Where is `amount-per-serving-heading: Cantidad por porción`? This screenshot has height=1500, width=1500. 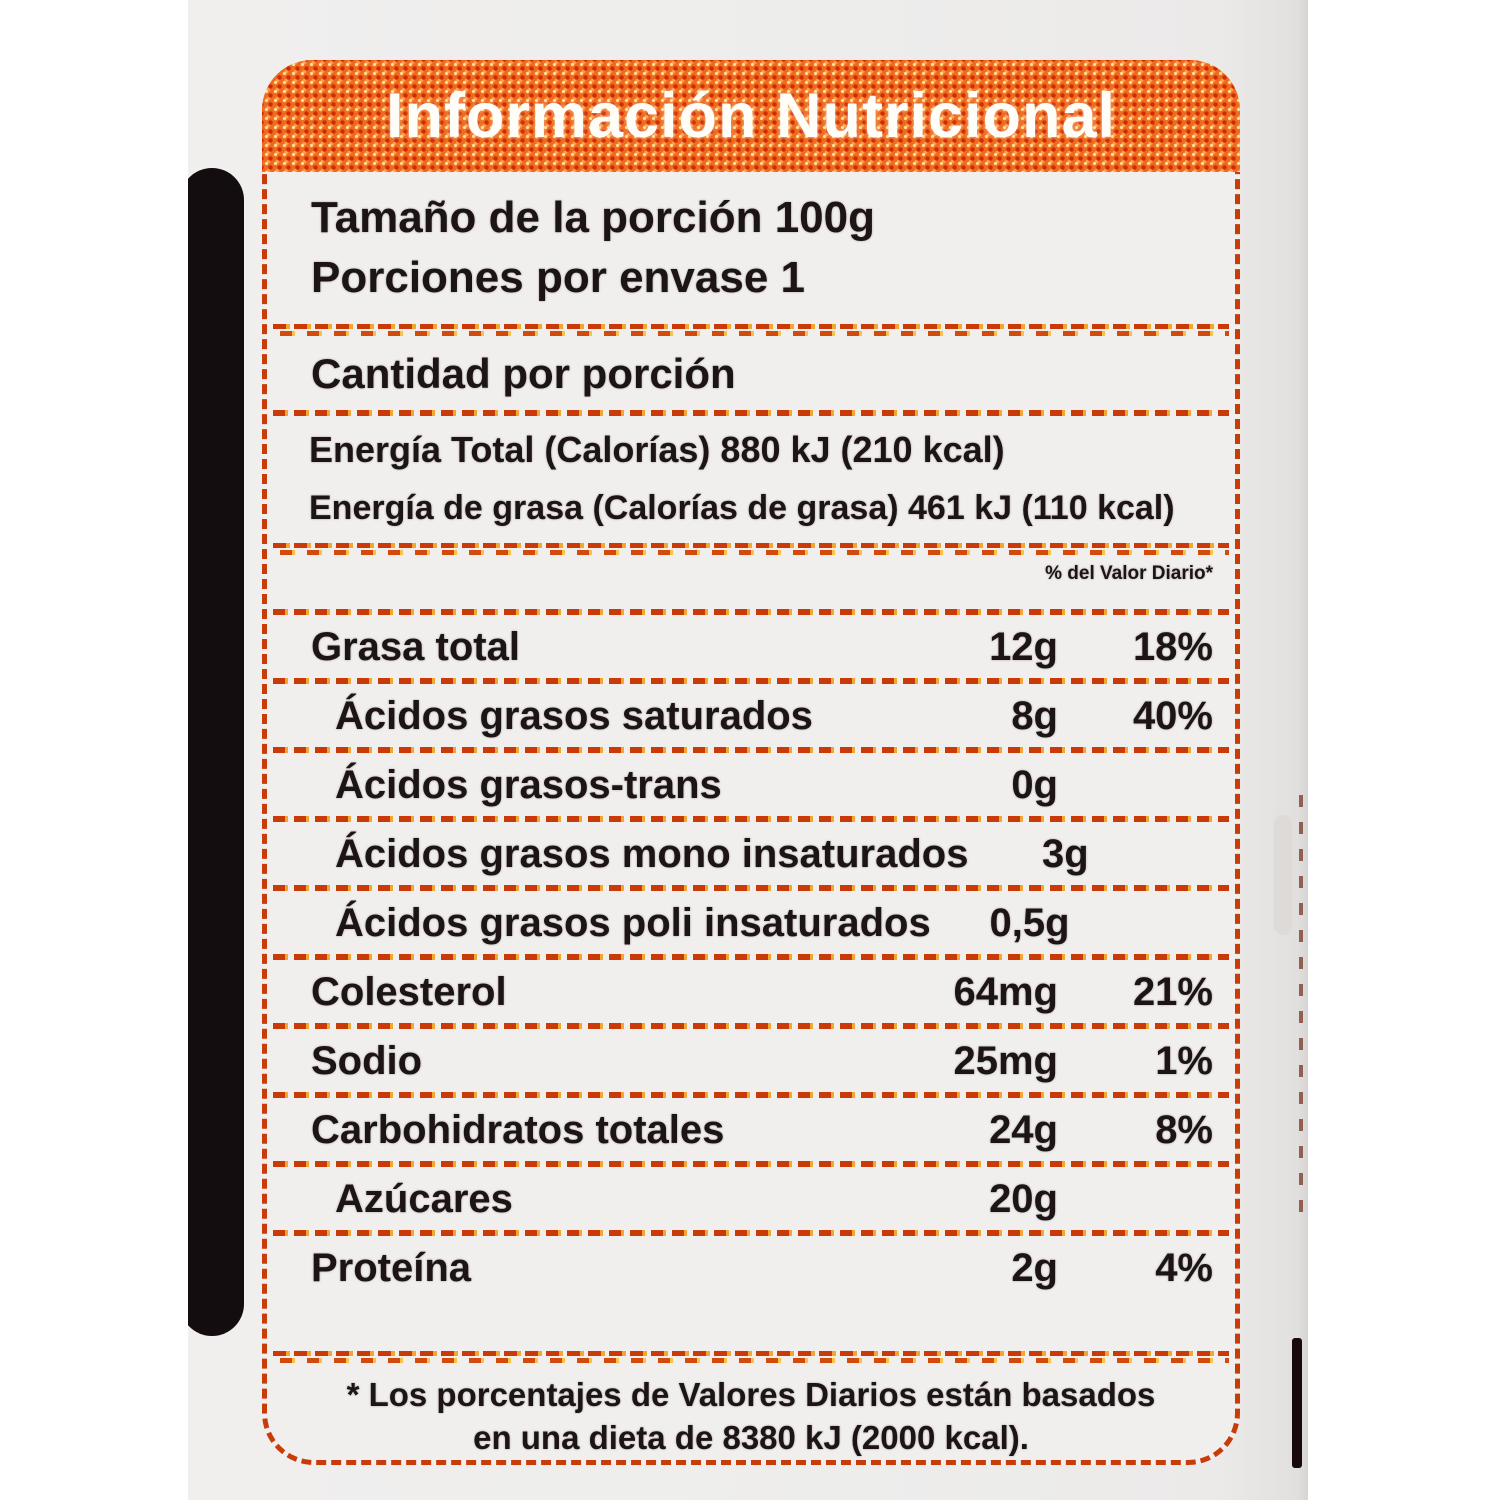 amount-per-serving-heading: Cantidad por porción is located at coordinates (523, 373).